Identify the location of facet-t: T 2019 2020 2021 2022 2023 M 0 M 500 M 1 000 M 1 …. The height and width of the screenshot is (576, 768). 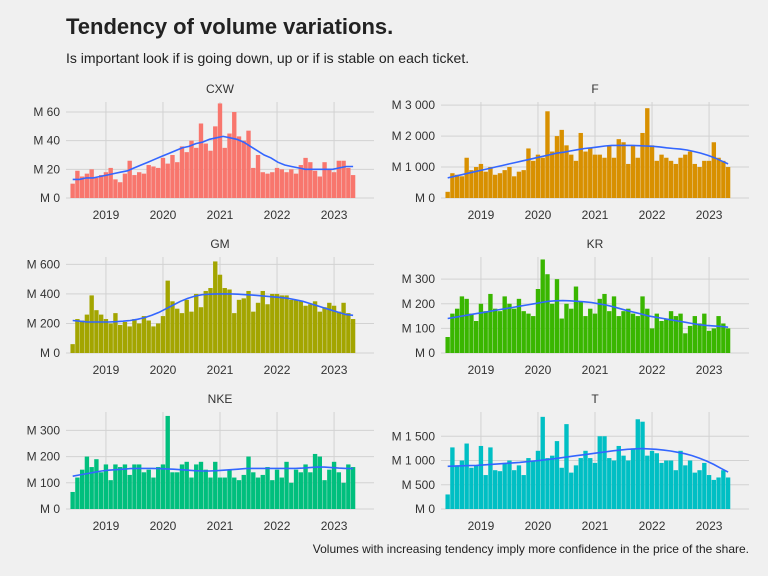
(570, 462).